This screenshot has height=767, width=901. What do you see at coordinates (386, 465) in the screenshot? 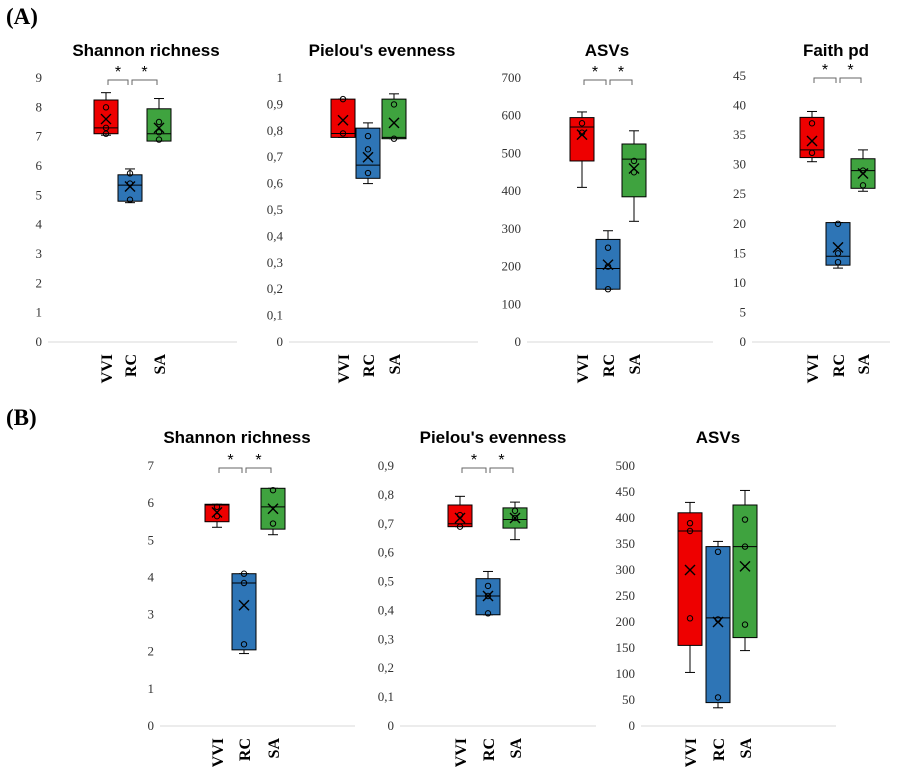
I see `y-tick-label: 0,9` at bounding box center [386, 465].